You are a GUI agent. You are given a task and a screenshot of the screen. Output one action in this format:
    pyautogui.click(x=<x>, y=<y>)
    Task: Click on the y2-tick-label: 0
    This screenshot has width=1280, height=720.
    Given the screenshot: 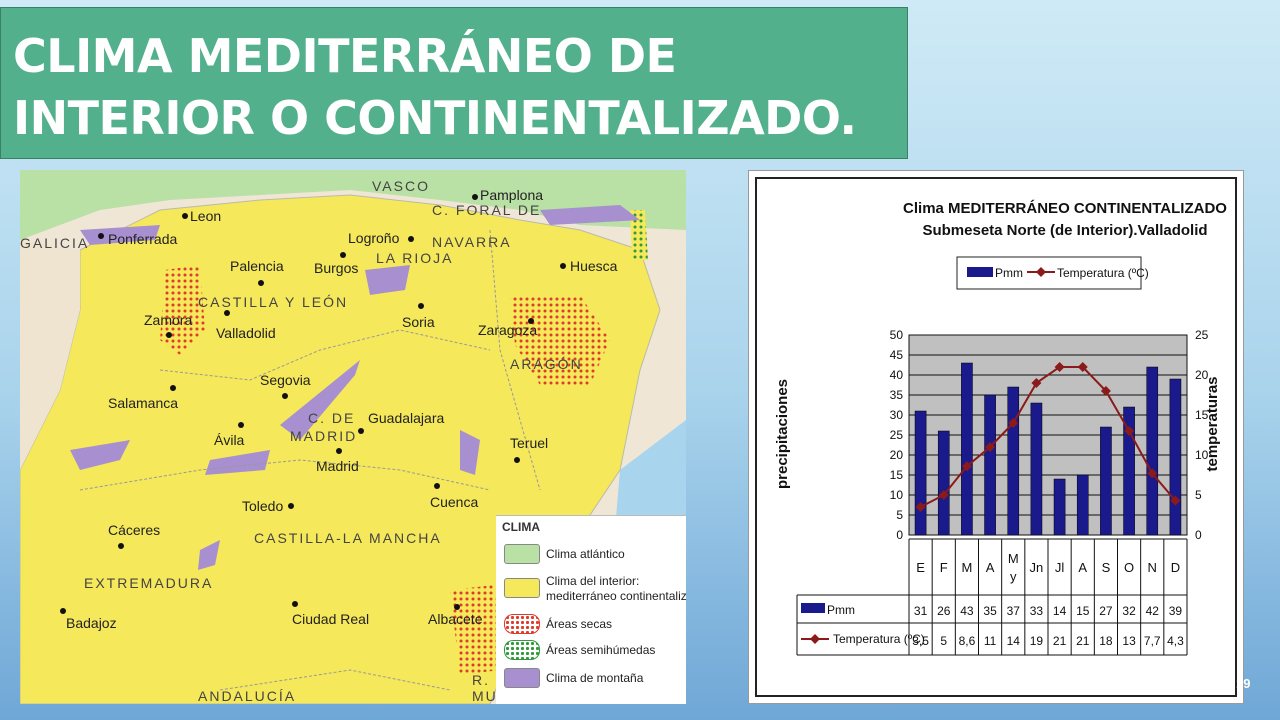 What is the action you would take?
    pyautogui.click(x=1198, y=535)
    